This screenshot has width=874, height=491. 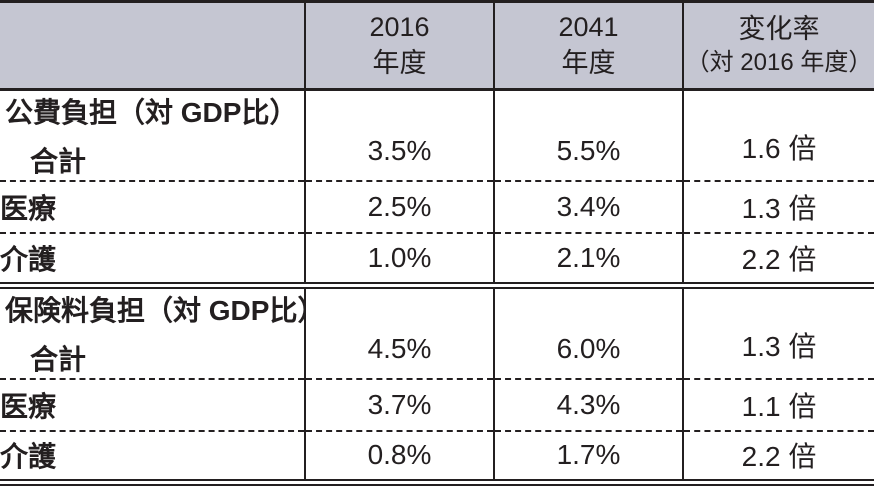 I want to click on section2-total-2016: 4.5%, so click(x=399, y=332).